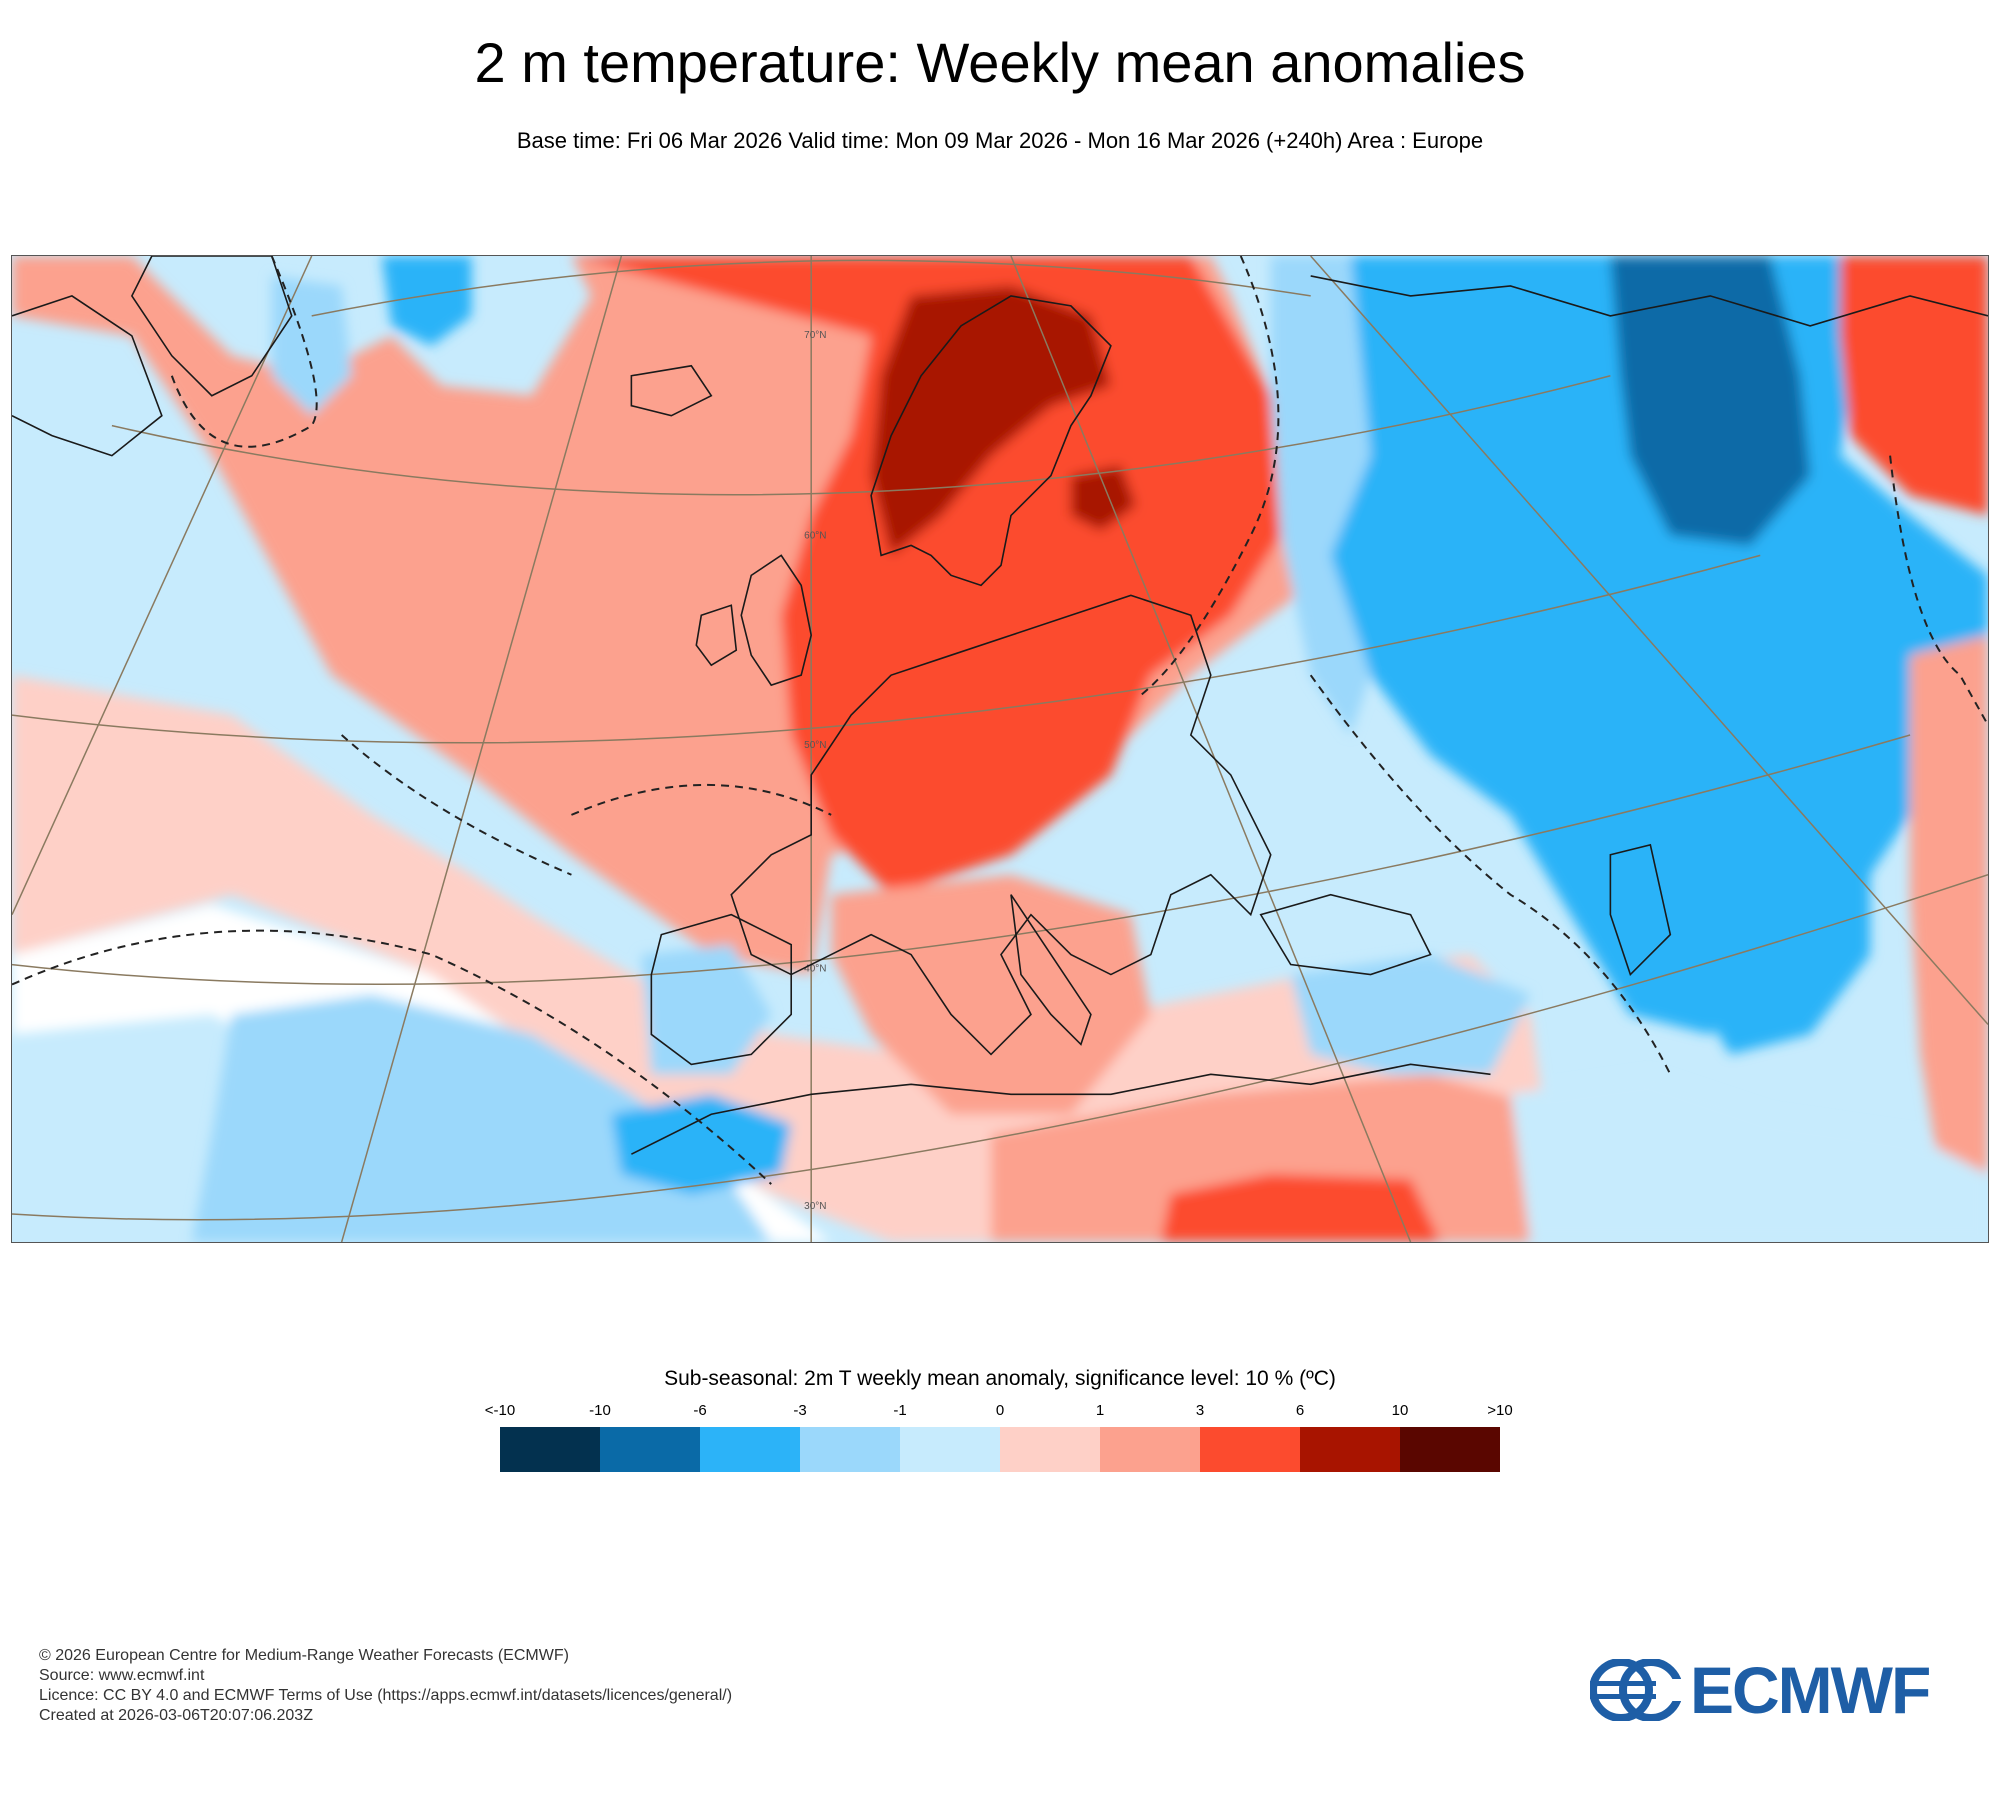  Describe the element at coordinates (700, 1410) in the screenshot. I see `legend-tick-label: -6` at that location.